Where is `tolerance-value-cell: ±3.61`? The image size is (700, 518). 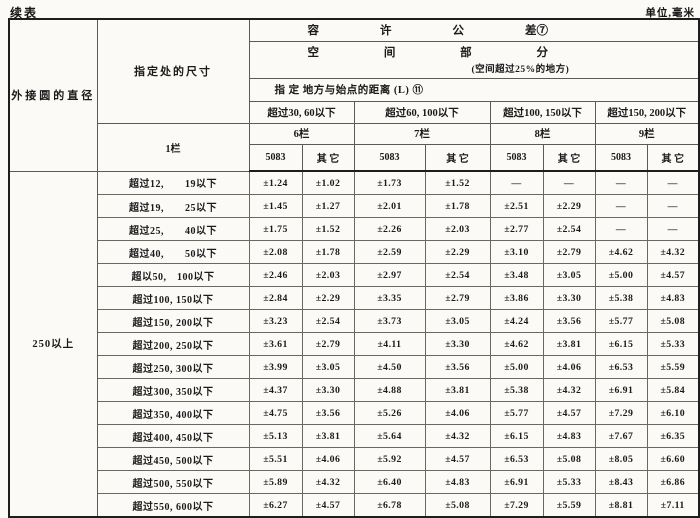
tolerance-value-cell: ±3.61 is located at coordinates (275, 344).